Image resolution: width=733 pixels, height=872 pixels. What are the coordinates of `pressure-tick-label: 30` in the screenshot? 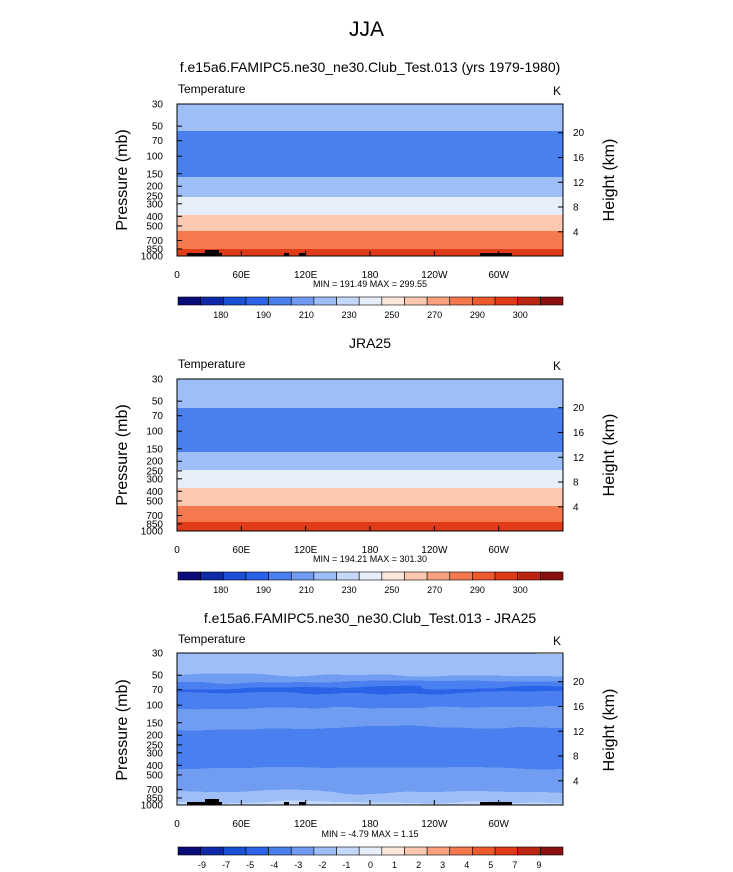 It's located at (158, 654).